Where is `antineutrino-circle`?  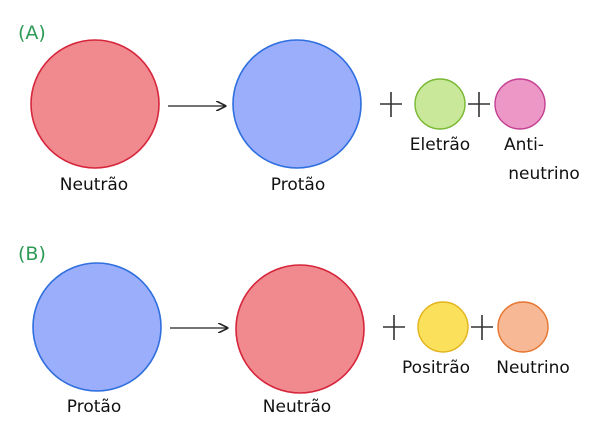
antineutrino-circle is located at coordinates (520, 104).